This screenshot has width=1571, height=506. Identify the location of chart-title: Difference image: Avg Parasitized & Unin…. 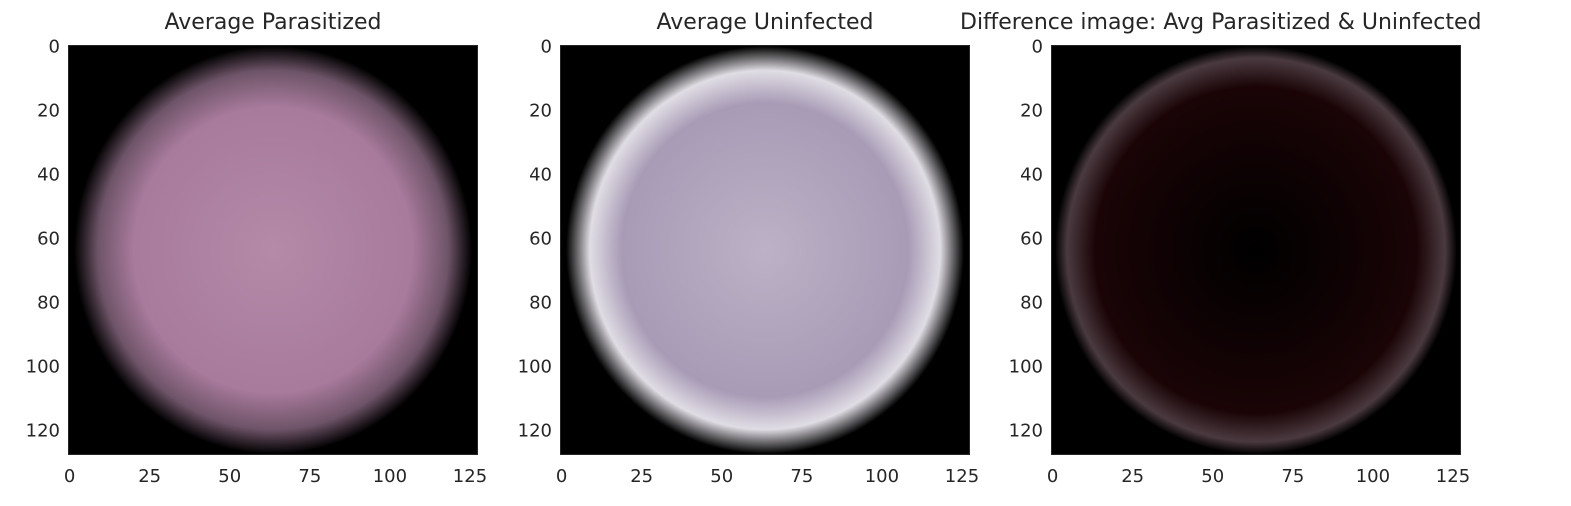
(1221, 22).